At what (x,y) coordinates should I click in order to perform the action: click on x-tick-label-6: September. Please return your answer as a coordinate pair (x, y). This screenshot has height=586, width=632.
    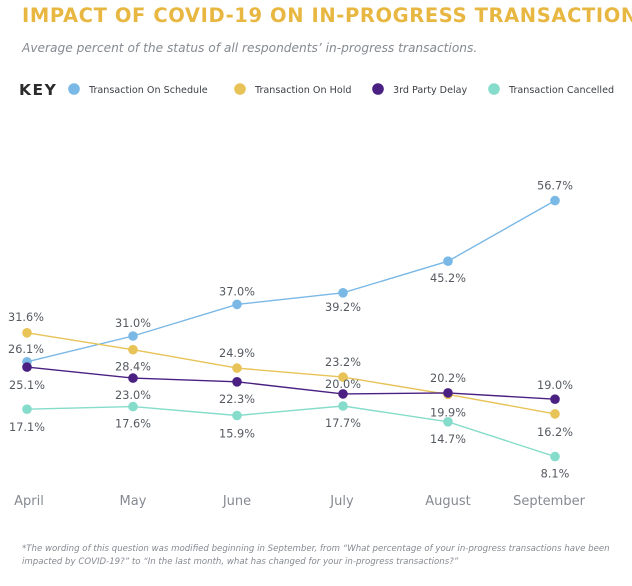
    Looking at the image, I should click on (549, 501).